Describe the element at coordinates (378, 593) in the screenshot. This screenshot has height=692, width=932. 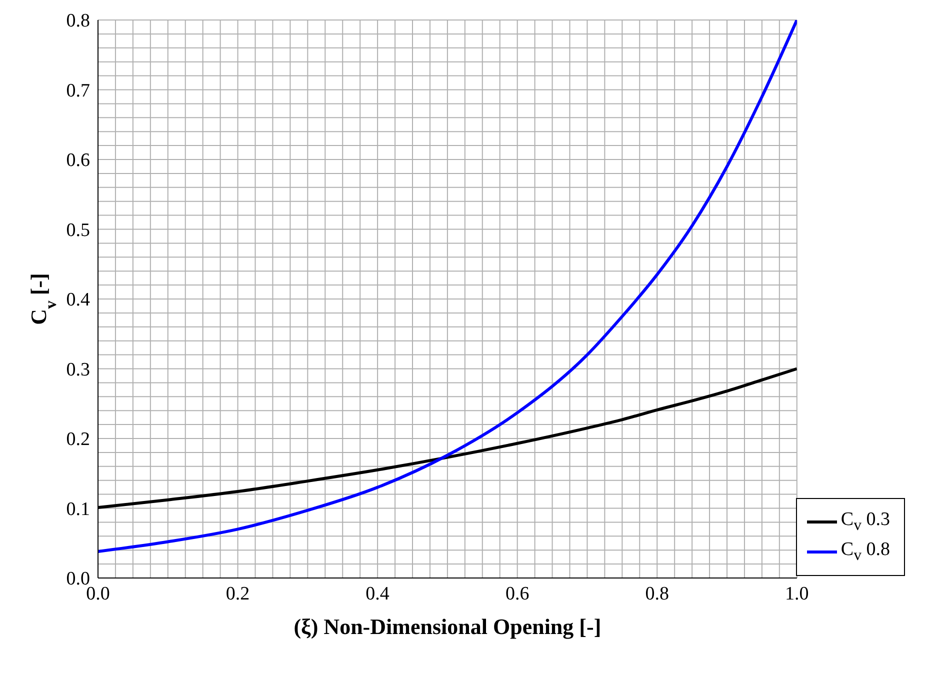
I see `x-tick-label: 0.4` at that location.